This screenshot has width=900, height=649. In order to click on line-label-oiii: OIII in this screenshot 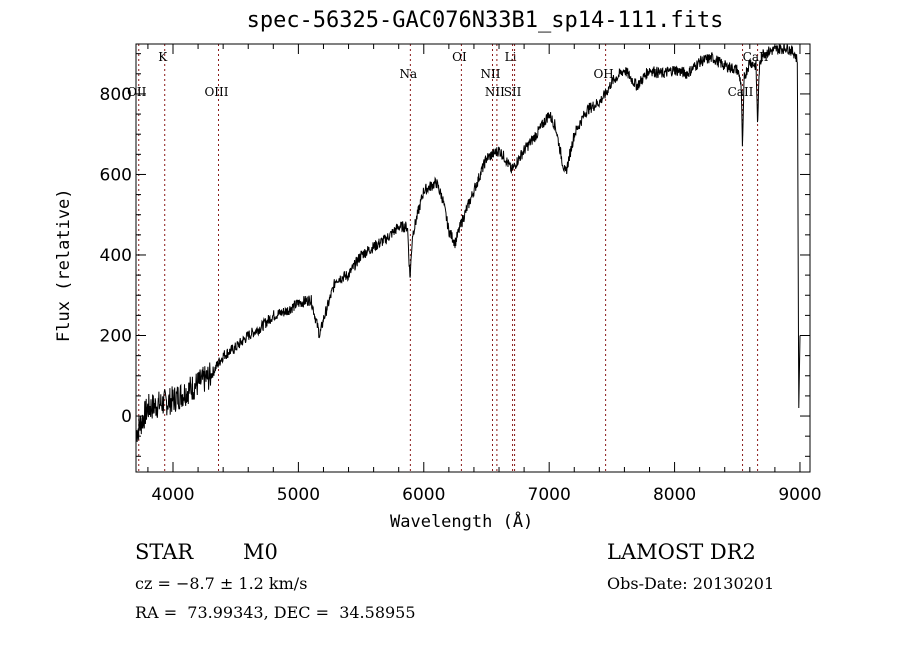, I will do `click(216, 92)`.